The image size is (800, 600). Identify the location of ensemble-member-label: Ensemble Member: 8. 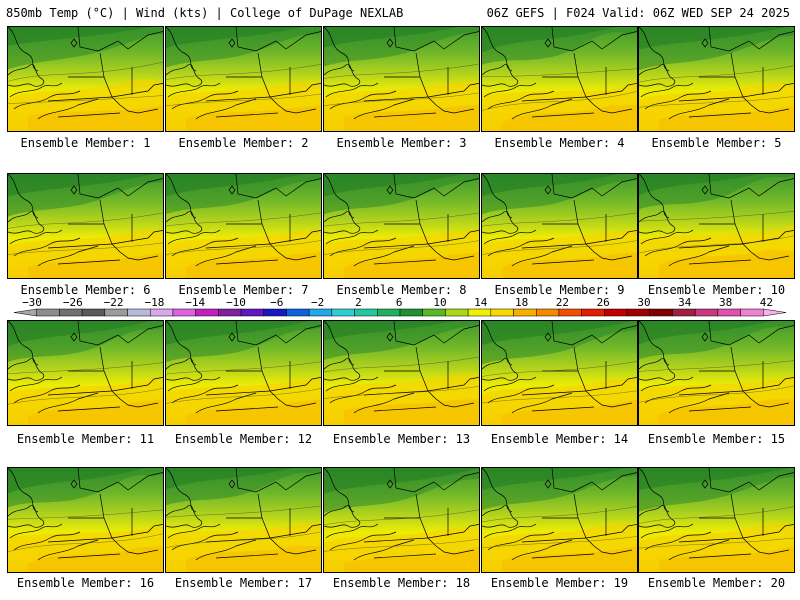
(401, 290).